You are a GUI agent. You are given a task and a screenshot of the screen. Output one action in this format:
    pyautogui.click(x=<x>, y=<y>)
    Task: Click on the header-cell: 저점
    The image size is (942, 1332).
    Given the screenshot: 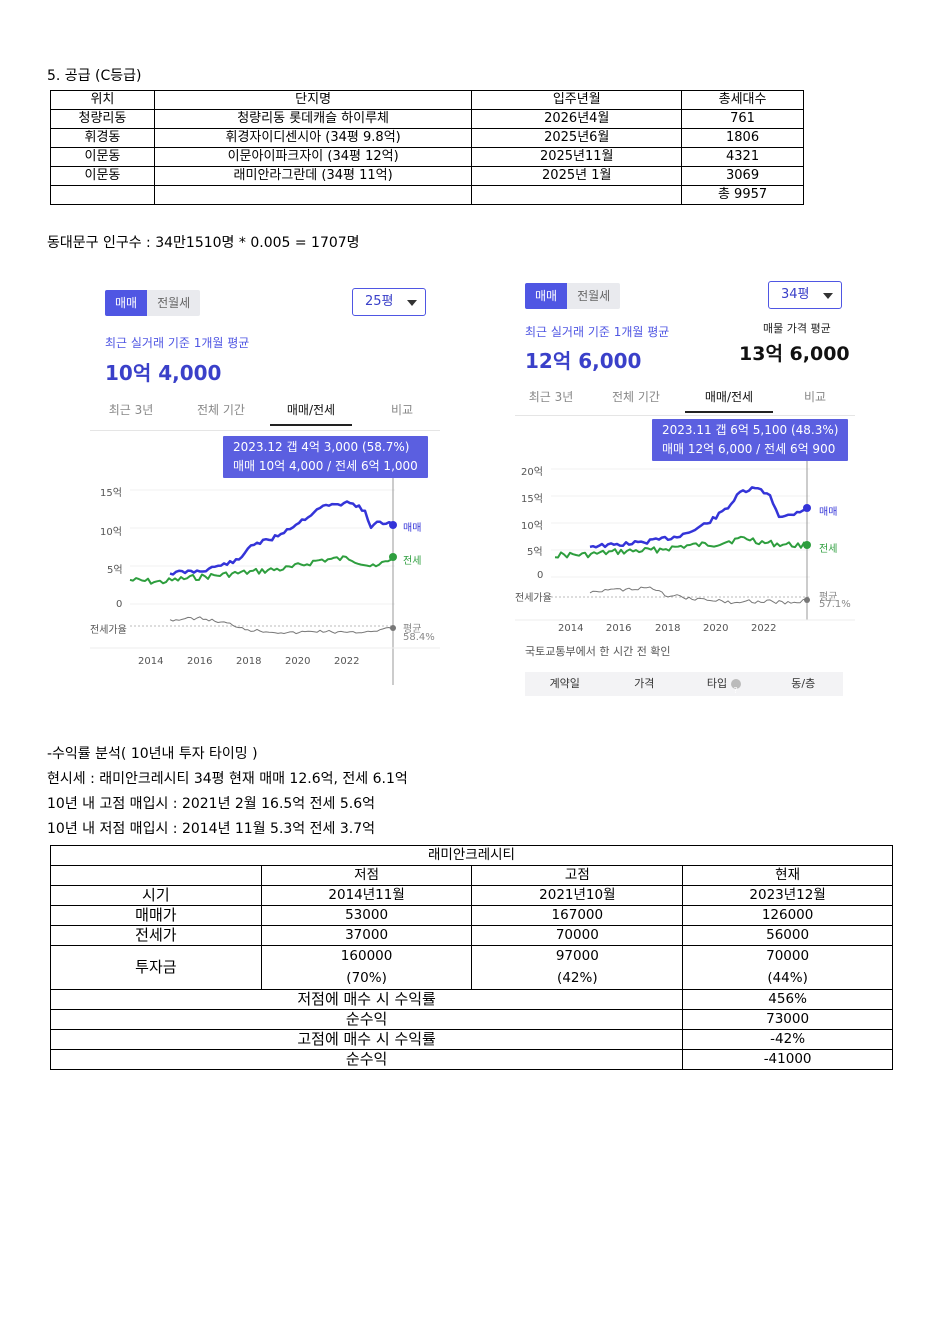 What is the action you would take?
    pyautogui.click(x=366, y=875)
    